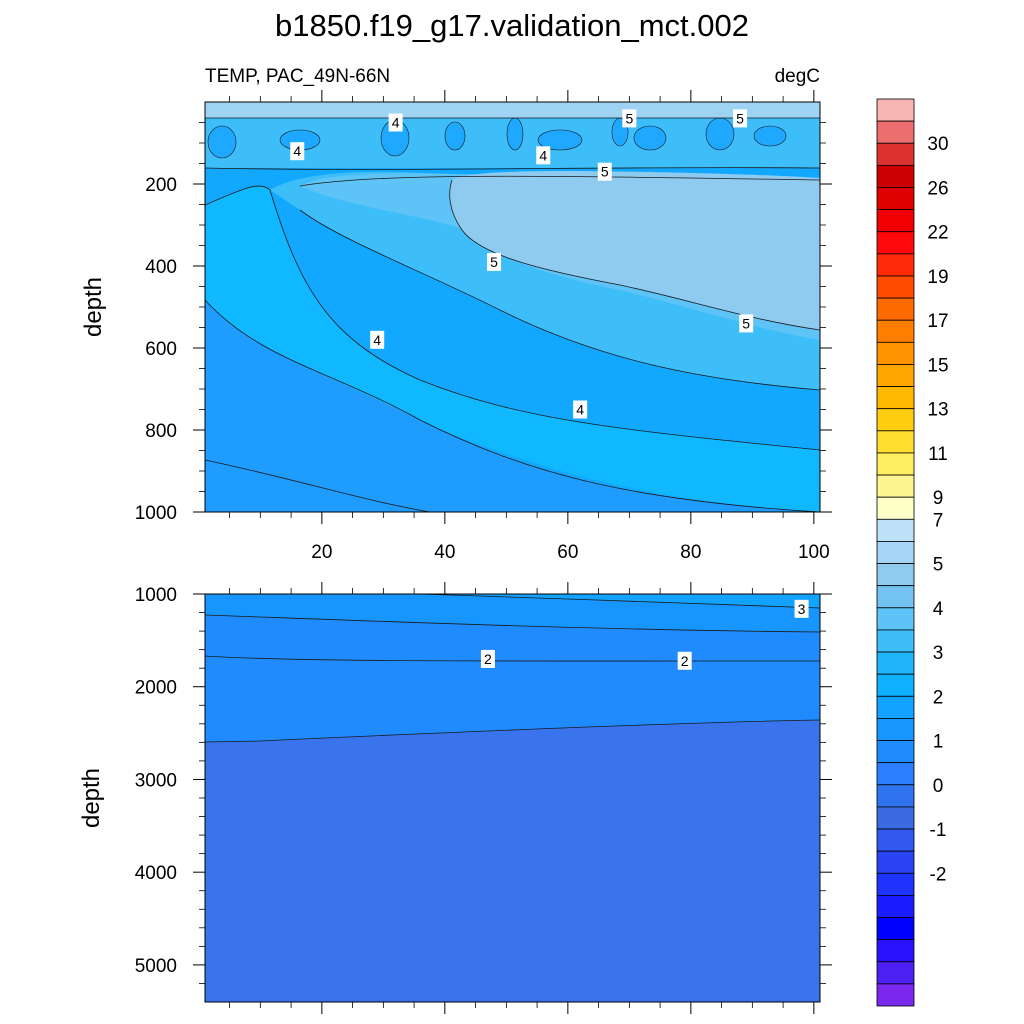  I want to click on colorbar: 30 26 22 19 17 15 13 11 97 5 4 3 2 1 0 -1 -2, so click(912, 552).